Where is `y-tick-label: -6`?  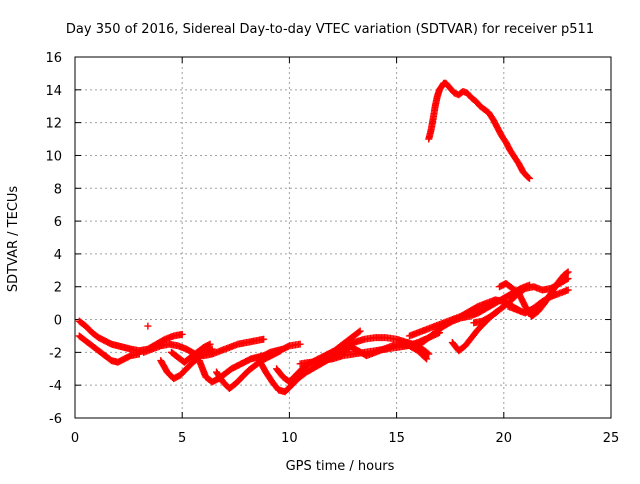
y-tick-label: -6 is located at coordinates (55, 419).